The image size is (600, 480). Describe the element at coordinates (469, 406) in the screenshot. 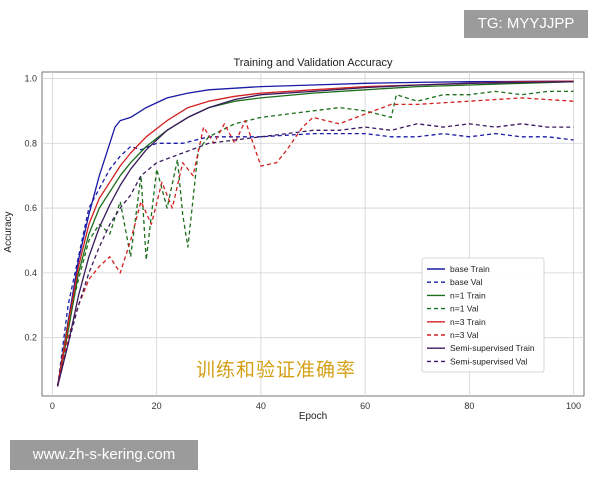

I see `x-tick-label: 80` at that location.